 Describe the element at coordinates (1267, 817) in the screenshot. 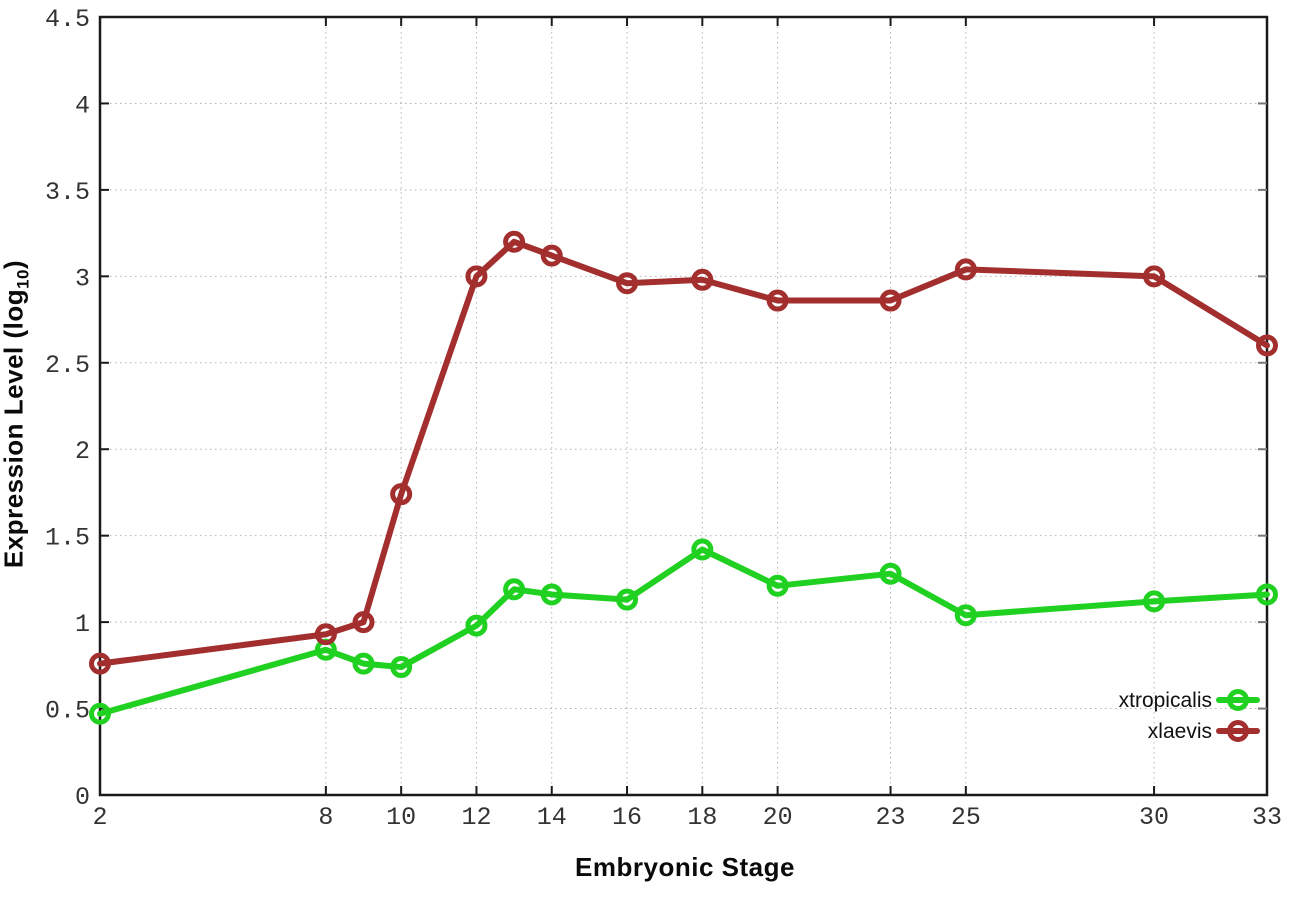

I see `x-tick-label: 33` at that location.